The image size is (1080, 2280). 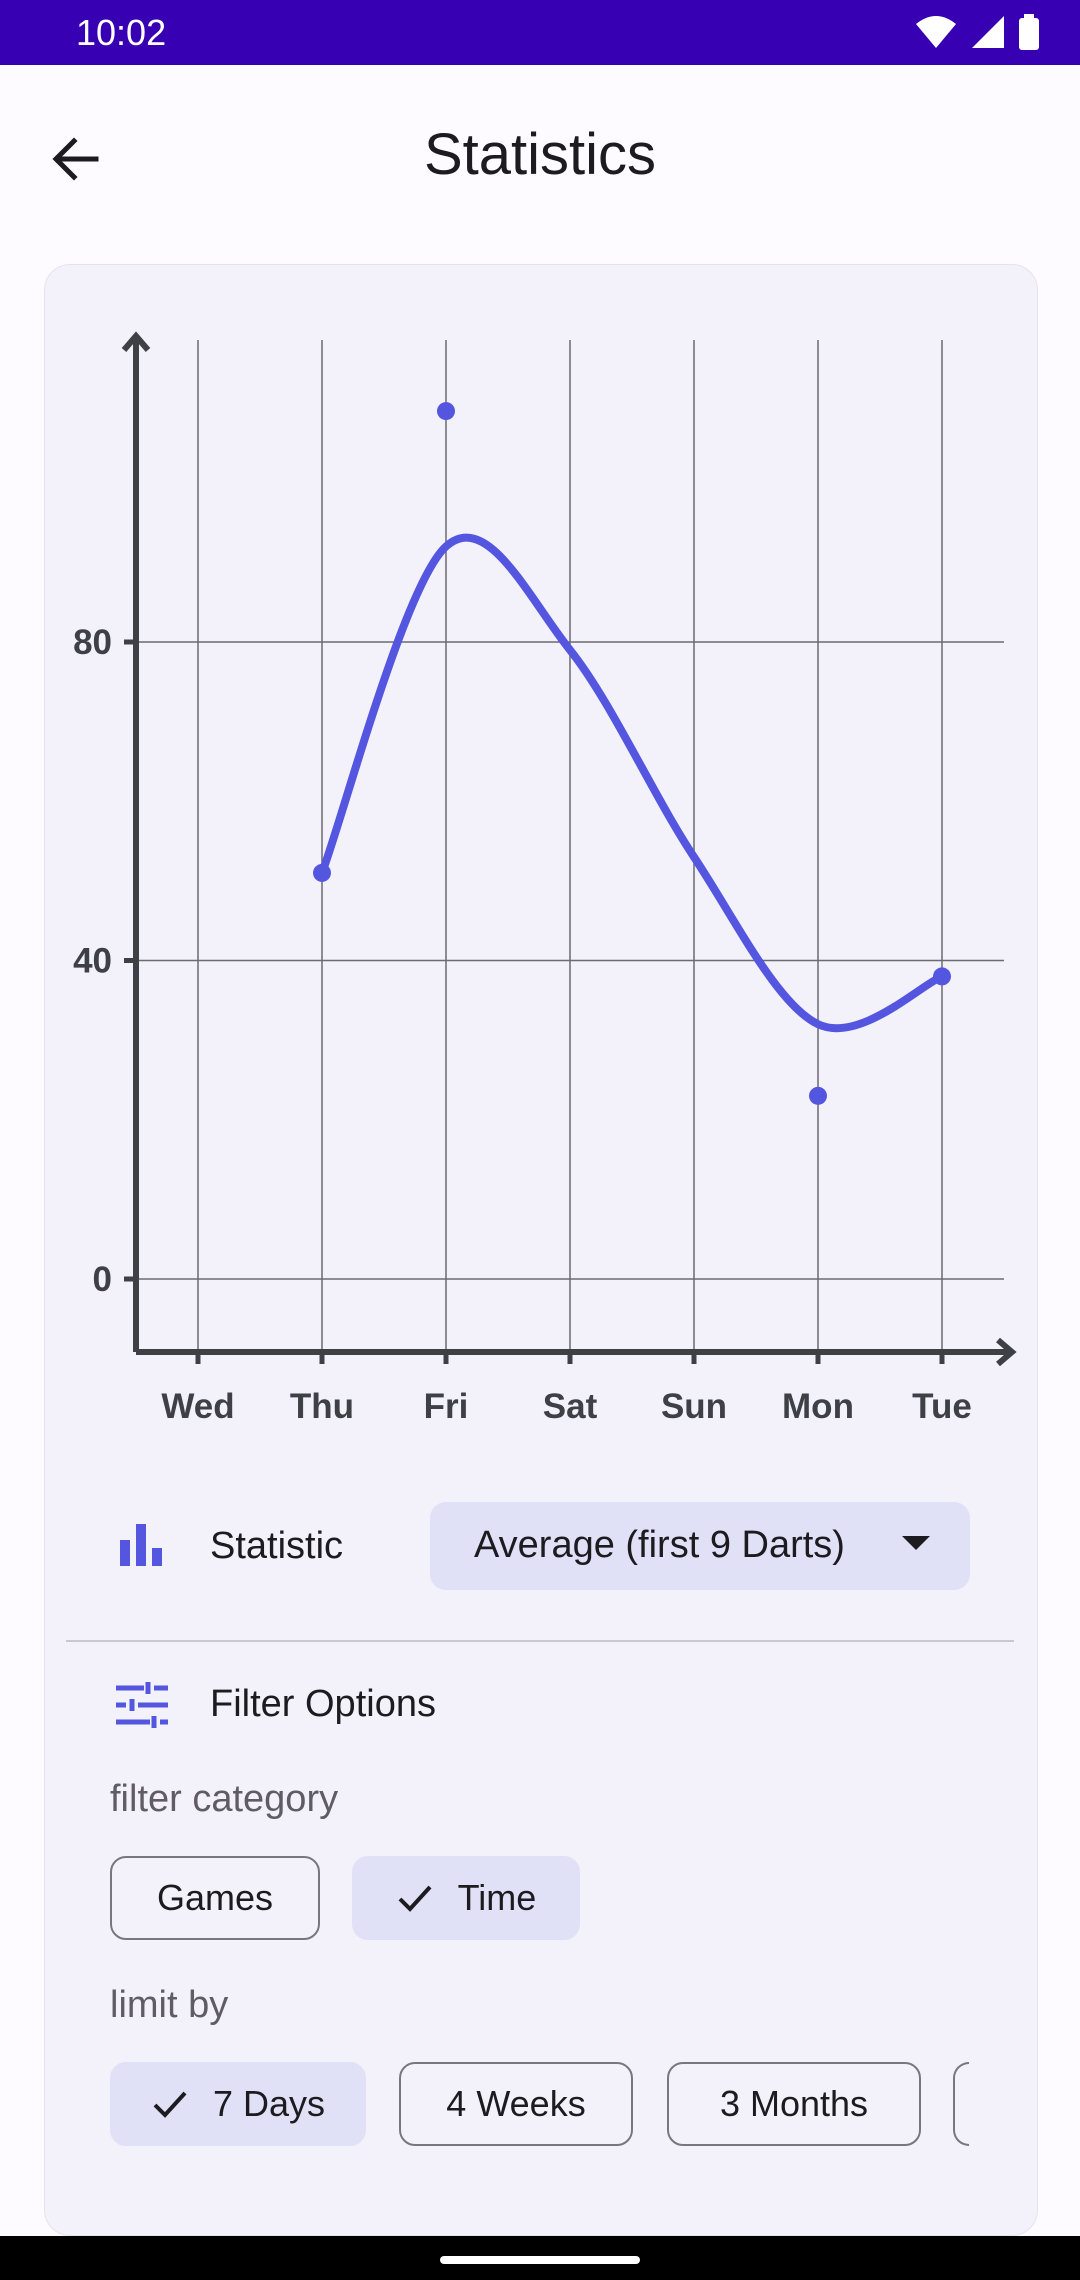 What do you see at coordinates (322, 1406) in the screenshot?
I see `x-tick-label: Thu` at bounding box center [322, 1406].